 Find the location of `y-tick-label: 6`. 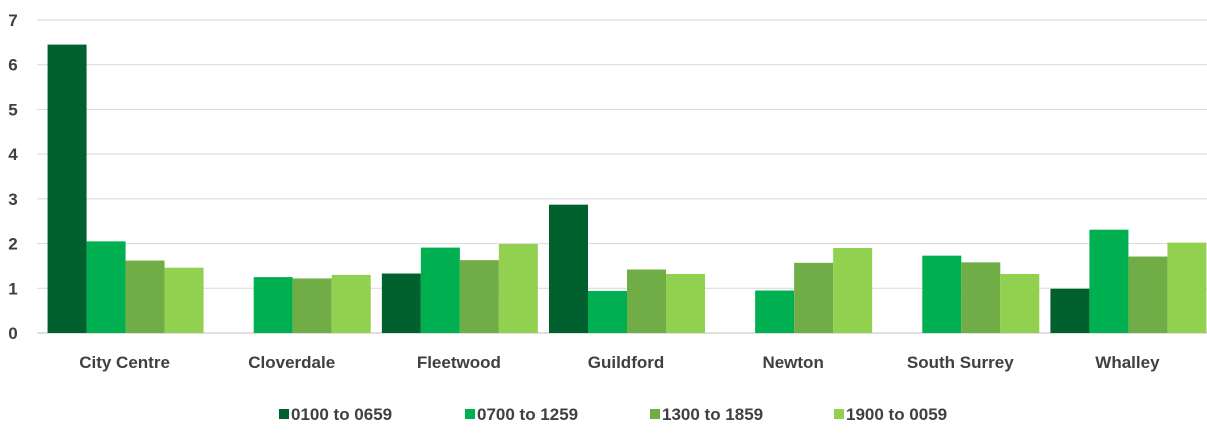

y-tick-label: 6 is located at coordinates (12, 65).